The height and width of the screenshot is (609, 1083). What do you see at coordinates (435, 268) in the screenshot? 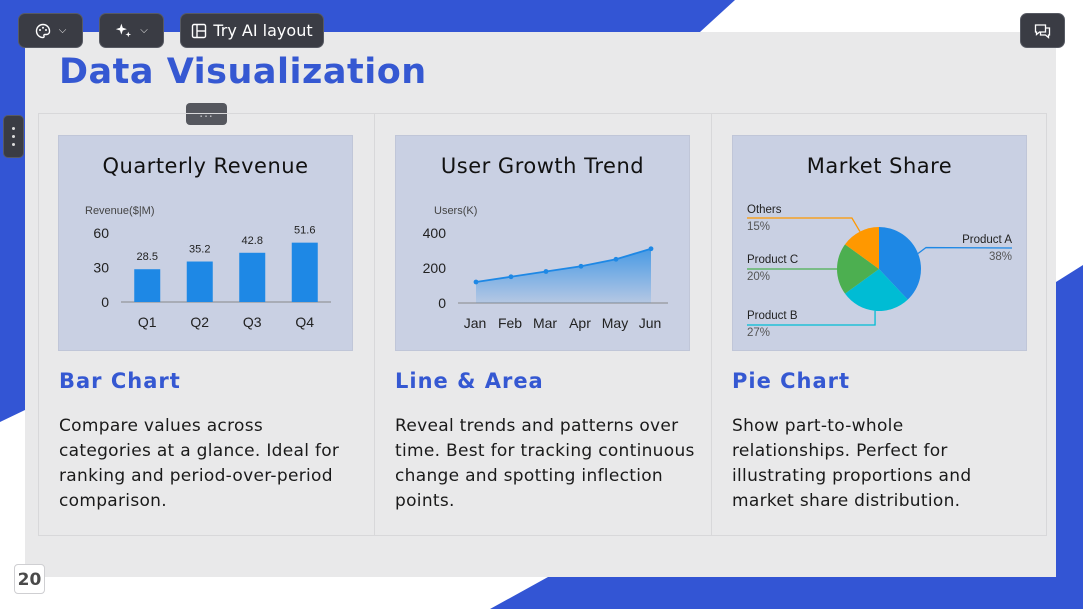
I see `y-tick-label: 200` at bounding box center [435, 268].